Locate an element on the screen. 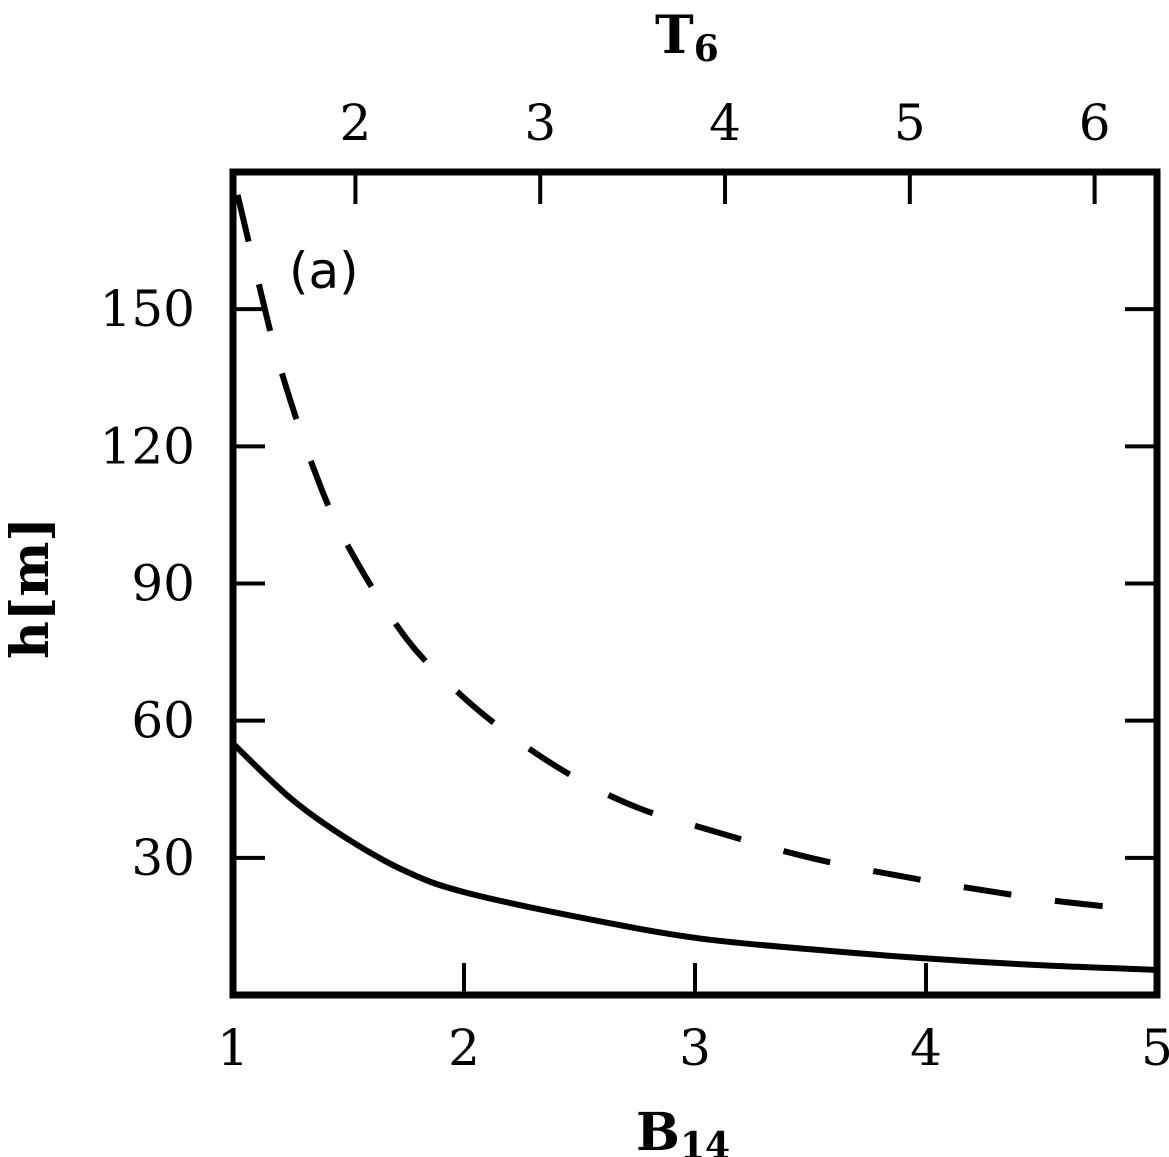  x-top-tick-label: 3 is located at coordinates (540, 123).